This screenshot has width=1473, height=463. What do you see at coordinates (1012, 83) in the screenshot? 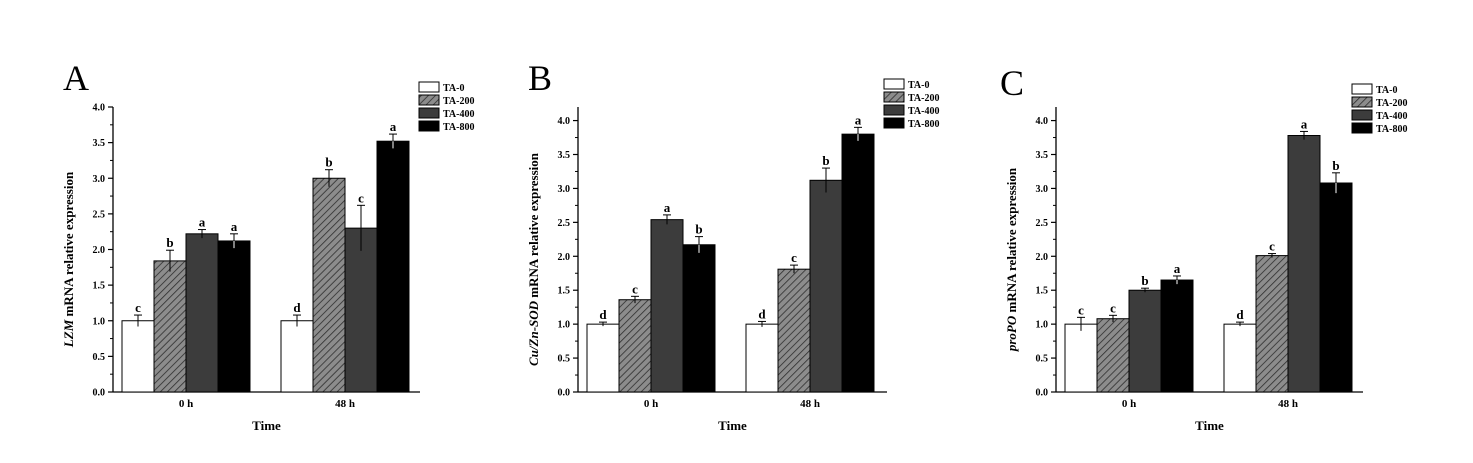
I see `panel-label: C` at bounding box center [1012, 83].